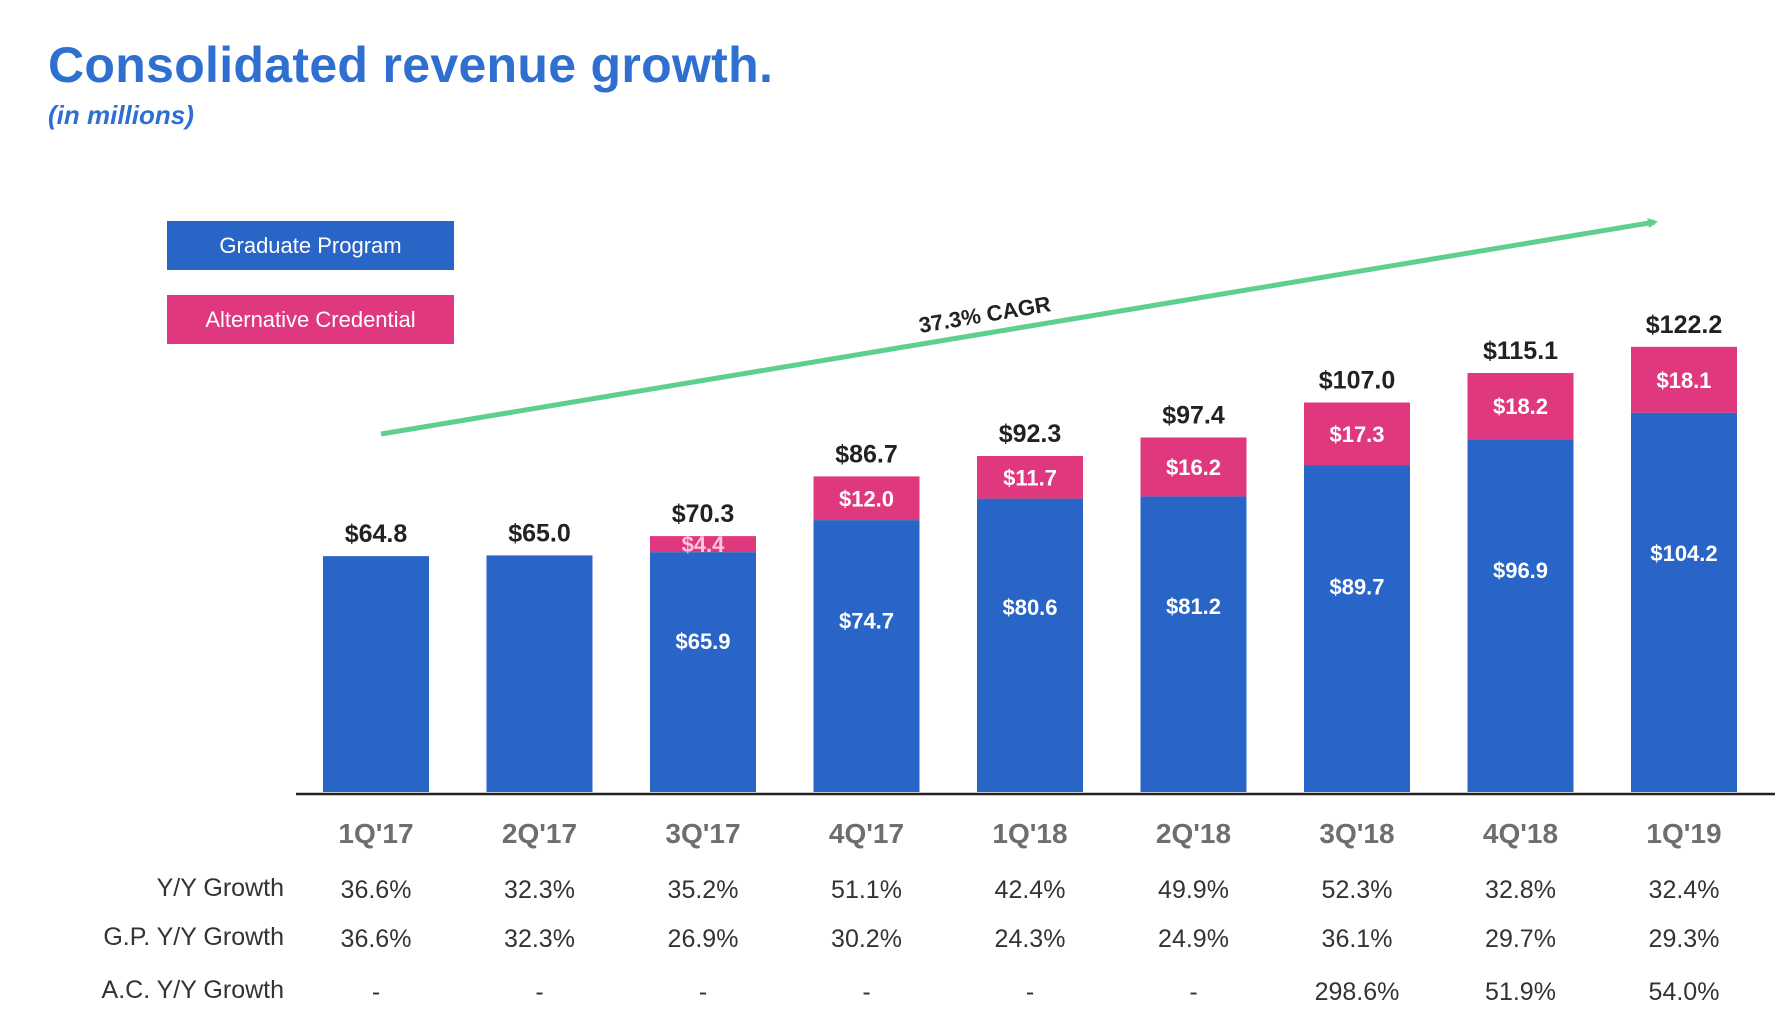 The image size is (1790, 1028). I want to click on data-label-graduate-program: $65.9, so click(702, 641).